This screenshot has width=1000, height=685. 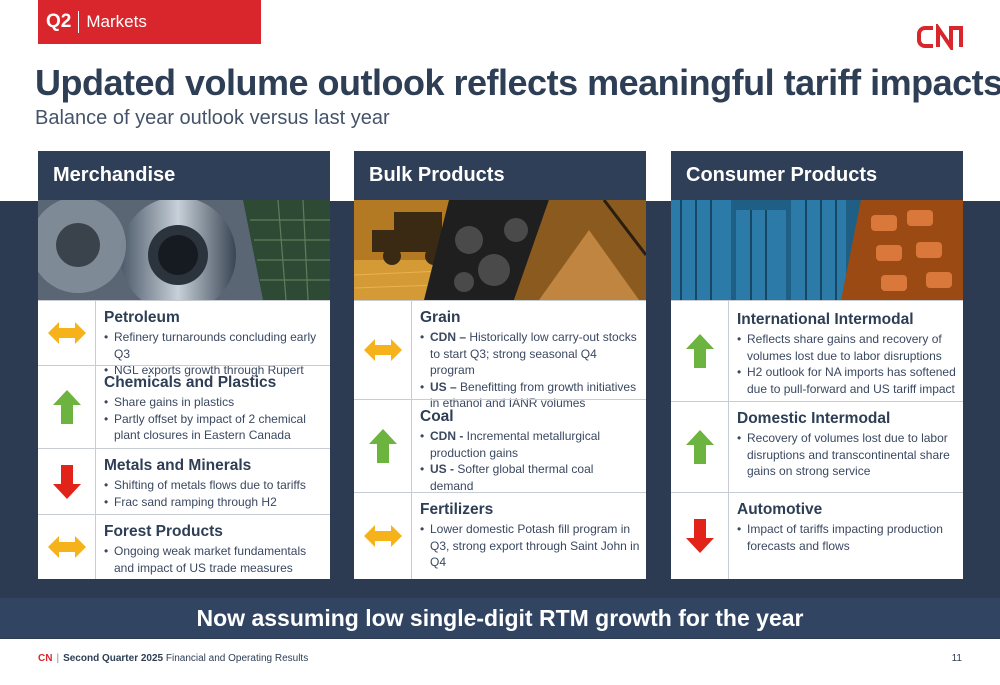 What do you see at coordinates (817, 250) in the screenshot?
I see `consumer-products-photo` at bounding box center [817, 250].